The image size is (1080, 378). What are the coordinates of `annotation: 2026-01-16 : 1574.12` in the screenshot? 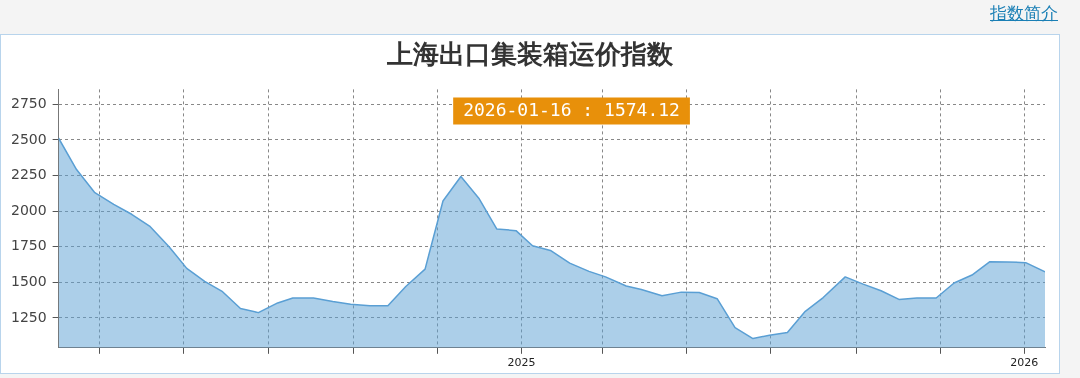 It's located at (571, 110).